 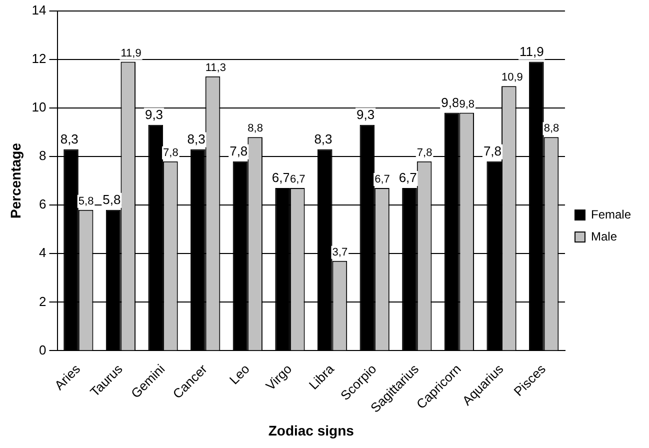 What do you see at coordinates (15, 180) in the screenshot?
I see `y-axis-title: Percentage` at bounding box center [15, 180].